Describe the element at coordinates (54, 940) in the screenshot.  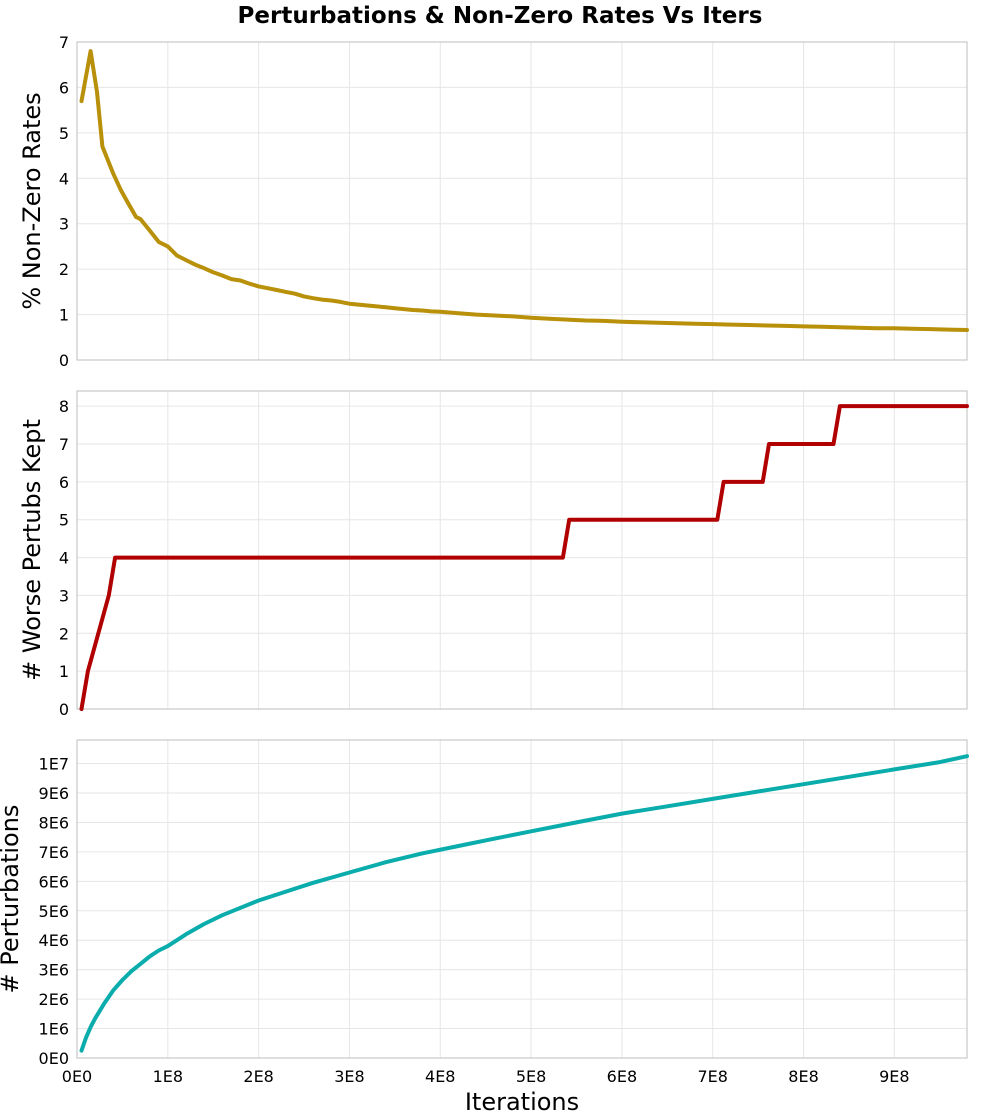
I see `y-tick-label: 4E6` at that location.